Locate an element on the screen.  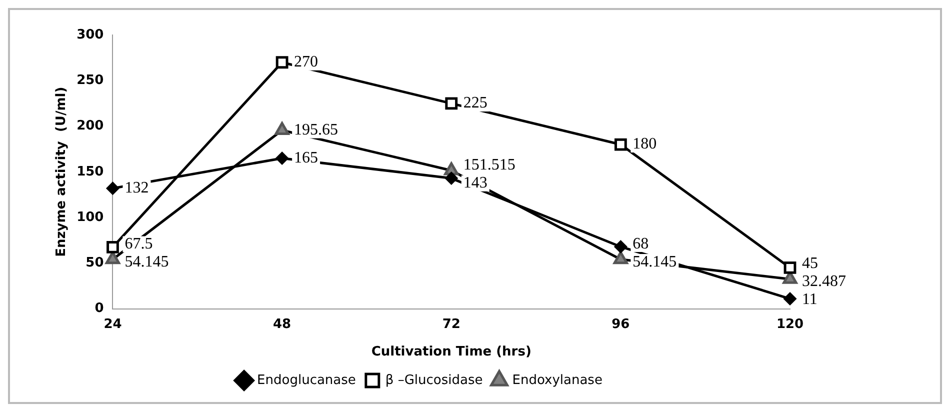
data-label: 165 is located at coordinates (306, 157).